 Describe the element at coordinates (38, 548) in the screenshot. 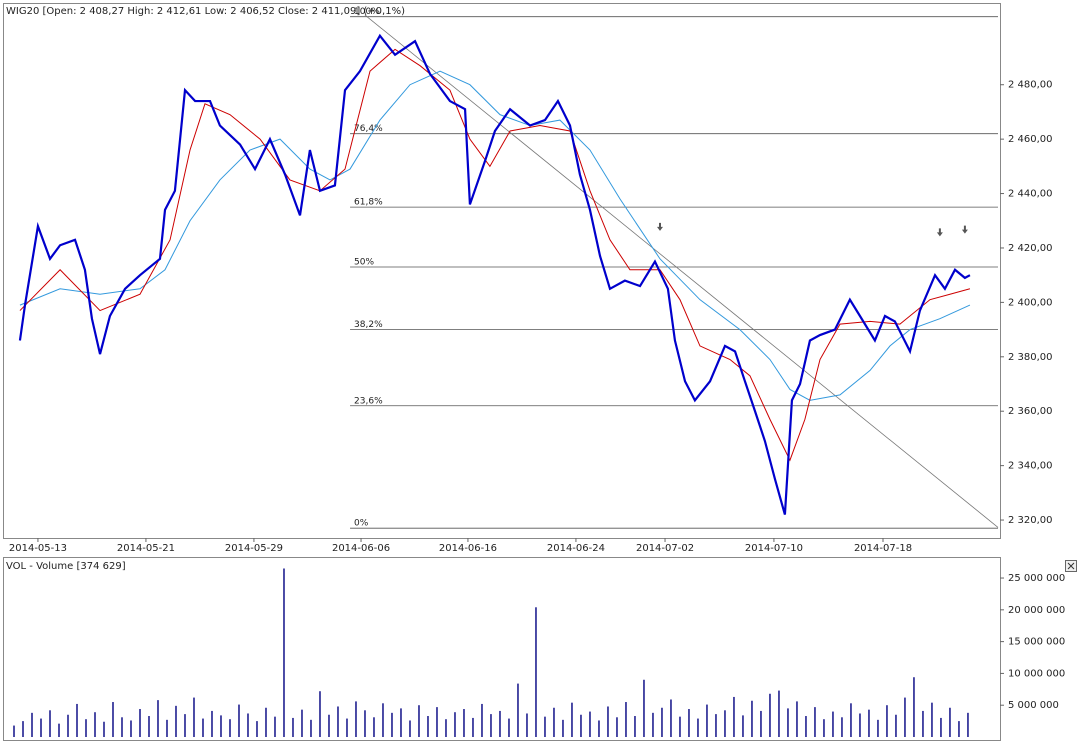

I see `x-tick-label: 2014-05-13` at that location.